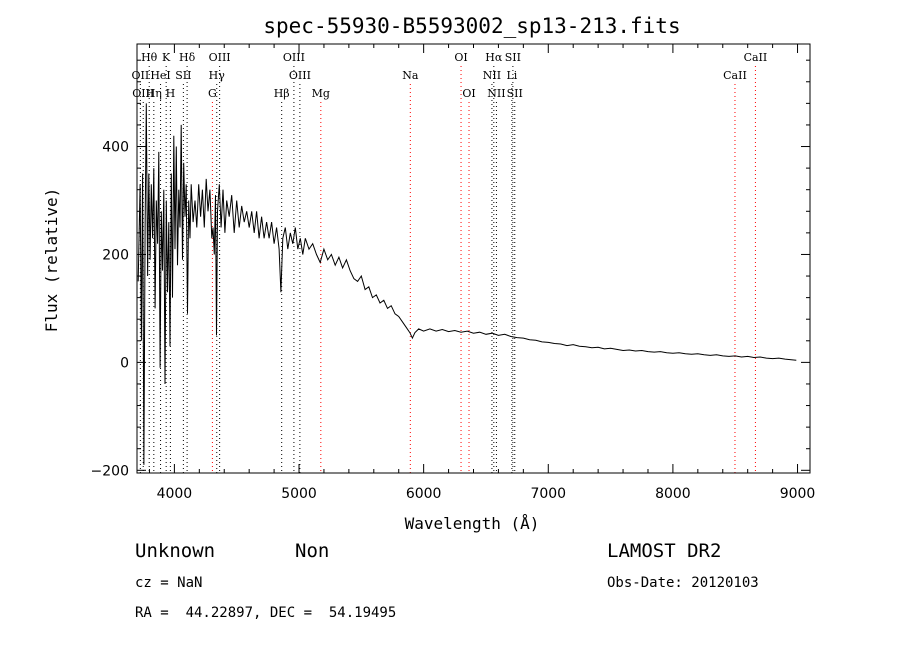  I want to click on x-tick-label: 9000, so click(798, 494).